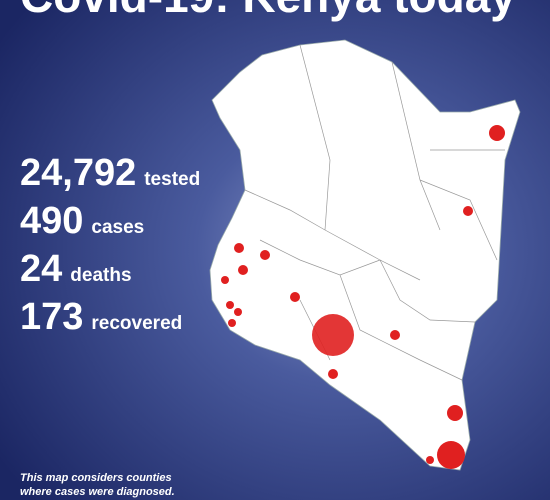  Describe the element at coordinates (51, 221) in the screenshot. I see `stat-value: 490` at that location.